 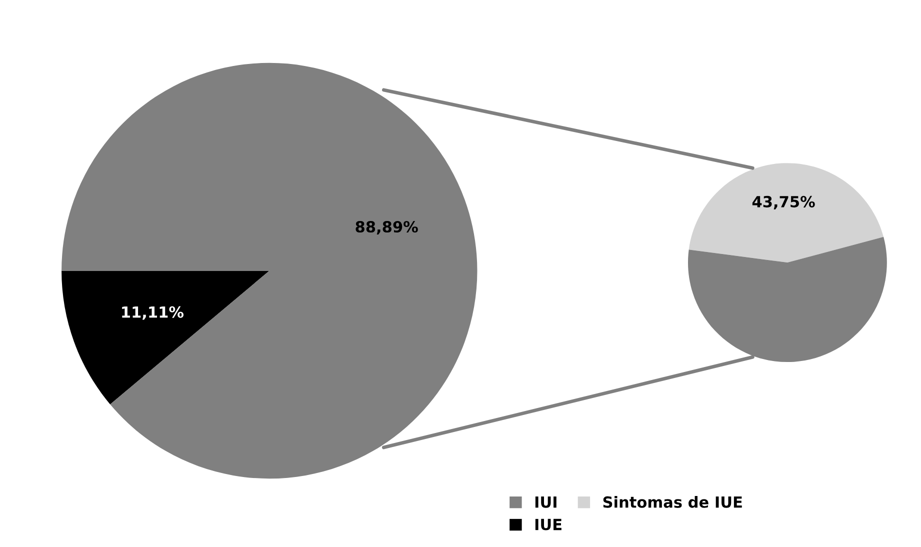 What do you see at coordinates (387, 227) in the screenshot?
I see `data-label: 88,89%` at bounding box center [387, 227].